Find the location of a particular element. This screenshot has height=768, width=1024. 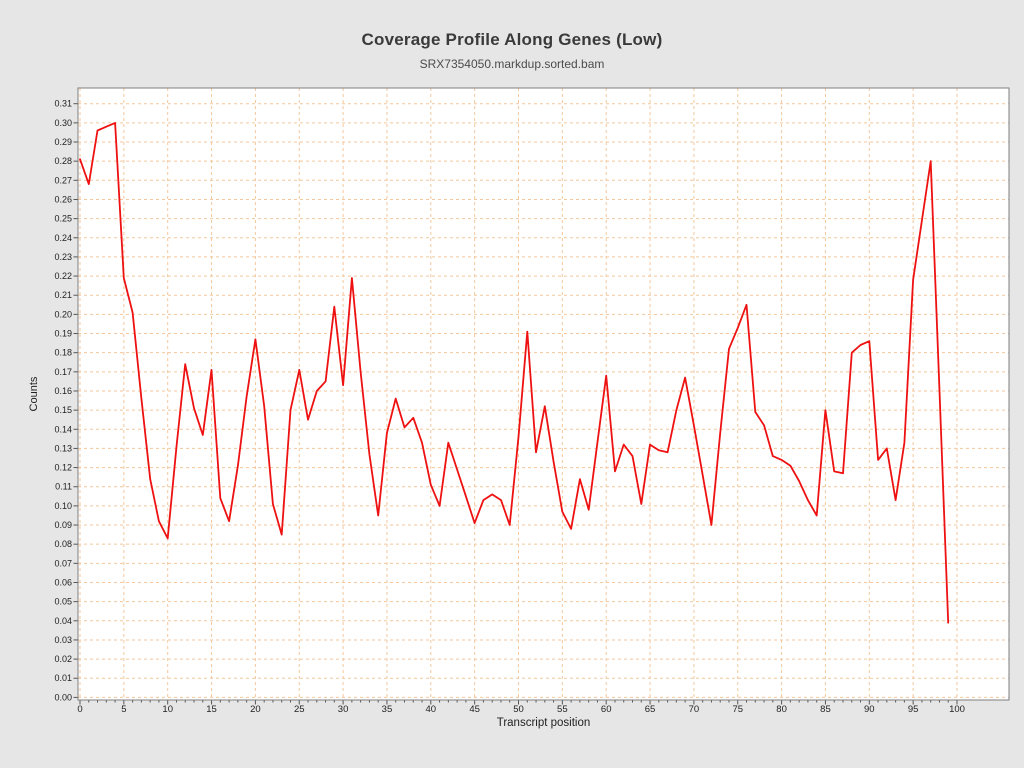

y-tick-label: 0.30 is located at coordinates (63, 123).